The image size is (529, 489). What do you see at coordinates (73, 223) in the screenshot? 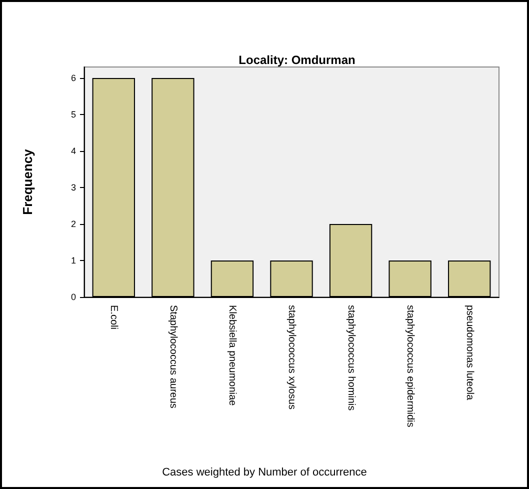
I see `y-tick-label: 2` at bounding box center [73, 223].